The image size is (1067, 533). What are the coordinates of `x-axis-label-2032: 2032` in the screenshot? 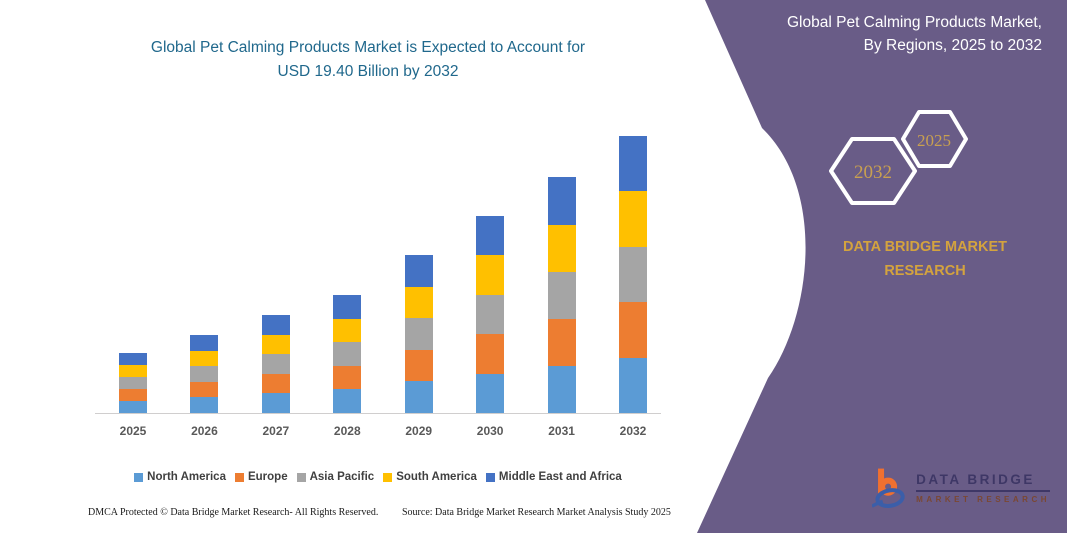 It's located at (633, 431).